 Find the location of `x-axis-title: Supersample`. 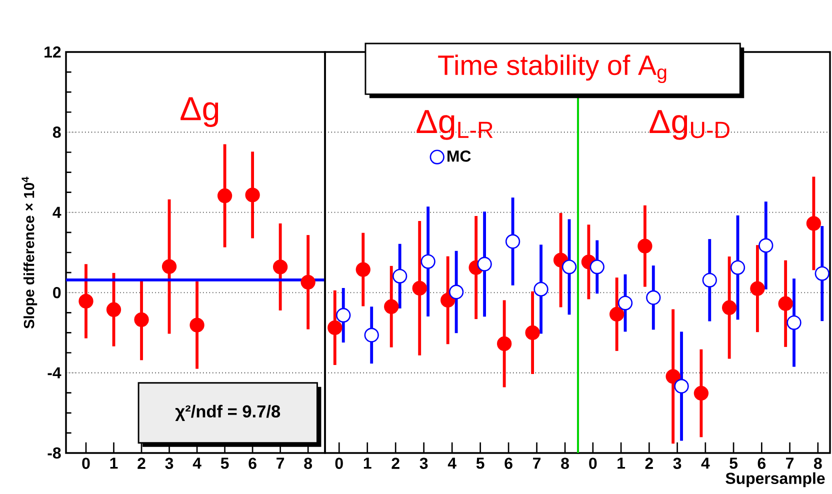

x-axis-title: Supersample is located at coordinates (775, 480).